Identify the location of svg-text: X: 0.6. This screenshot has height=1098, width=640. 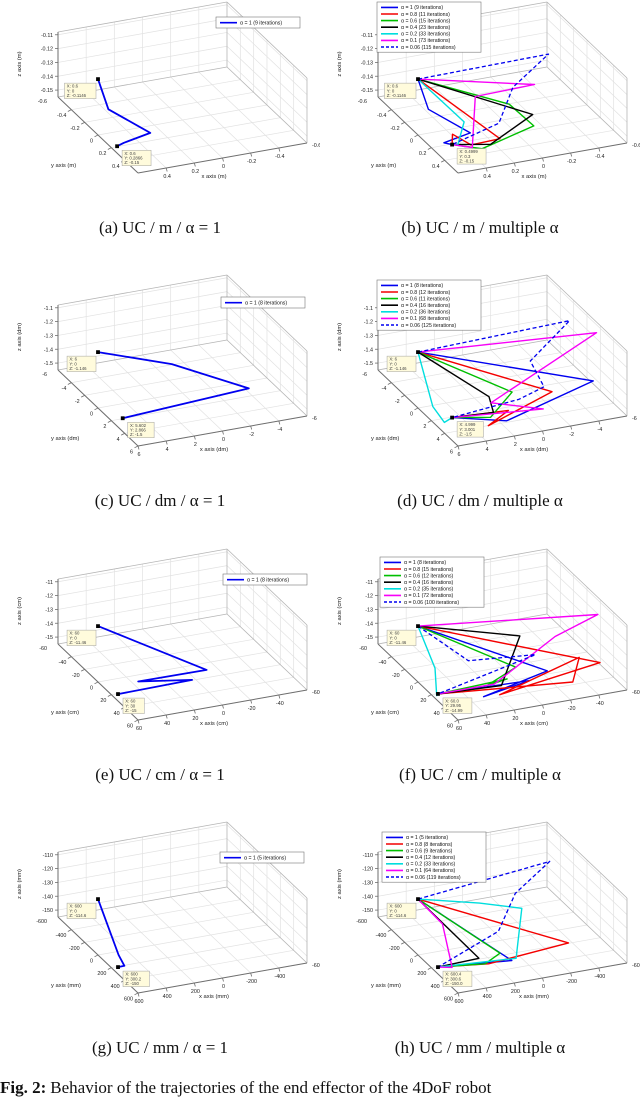
(393, 86).